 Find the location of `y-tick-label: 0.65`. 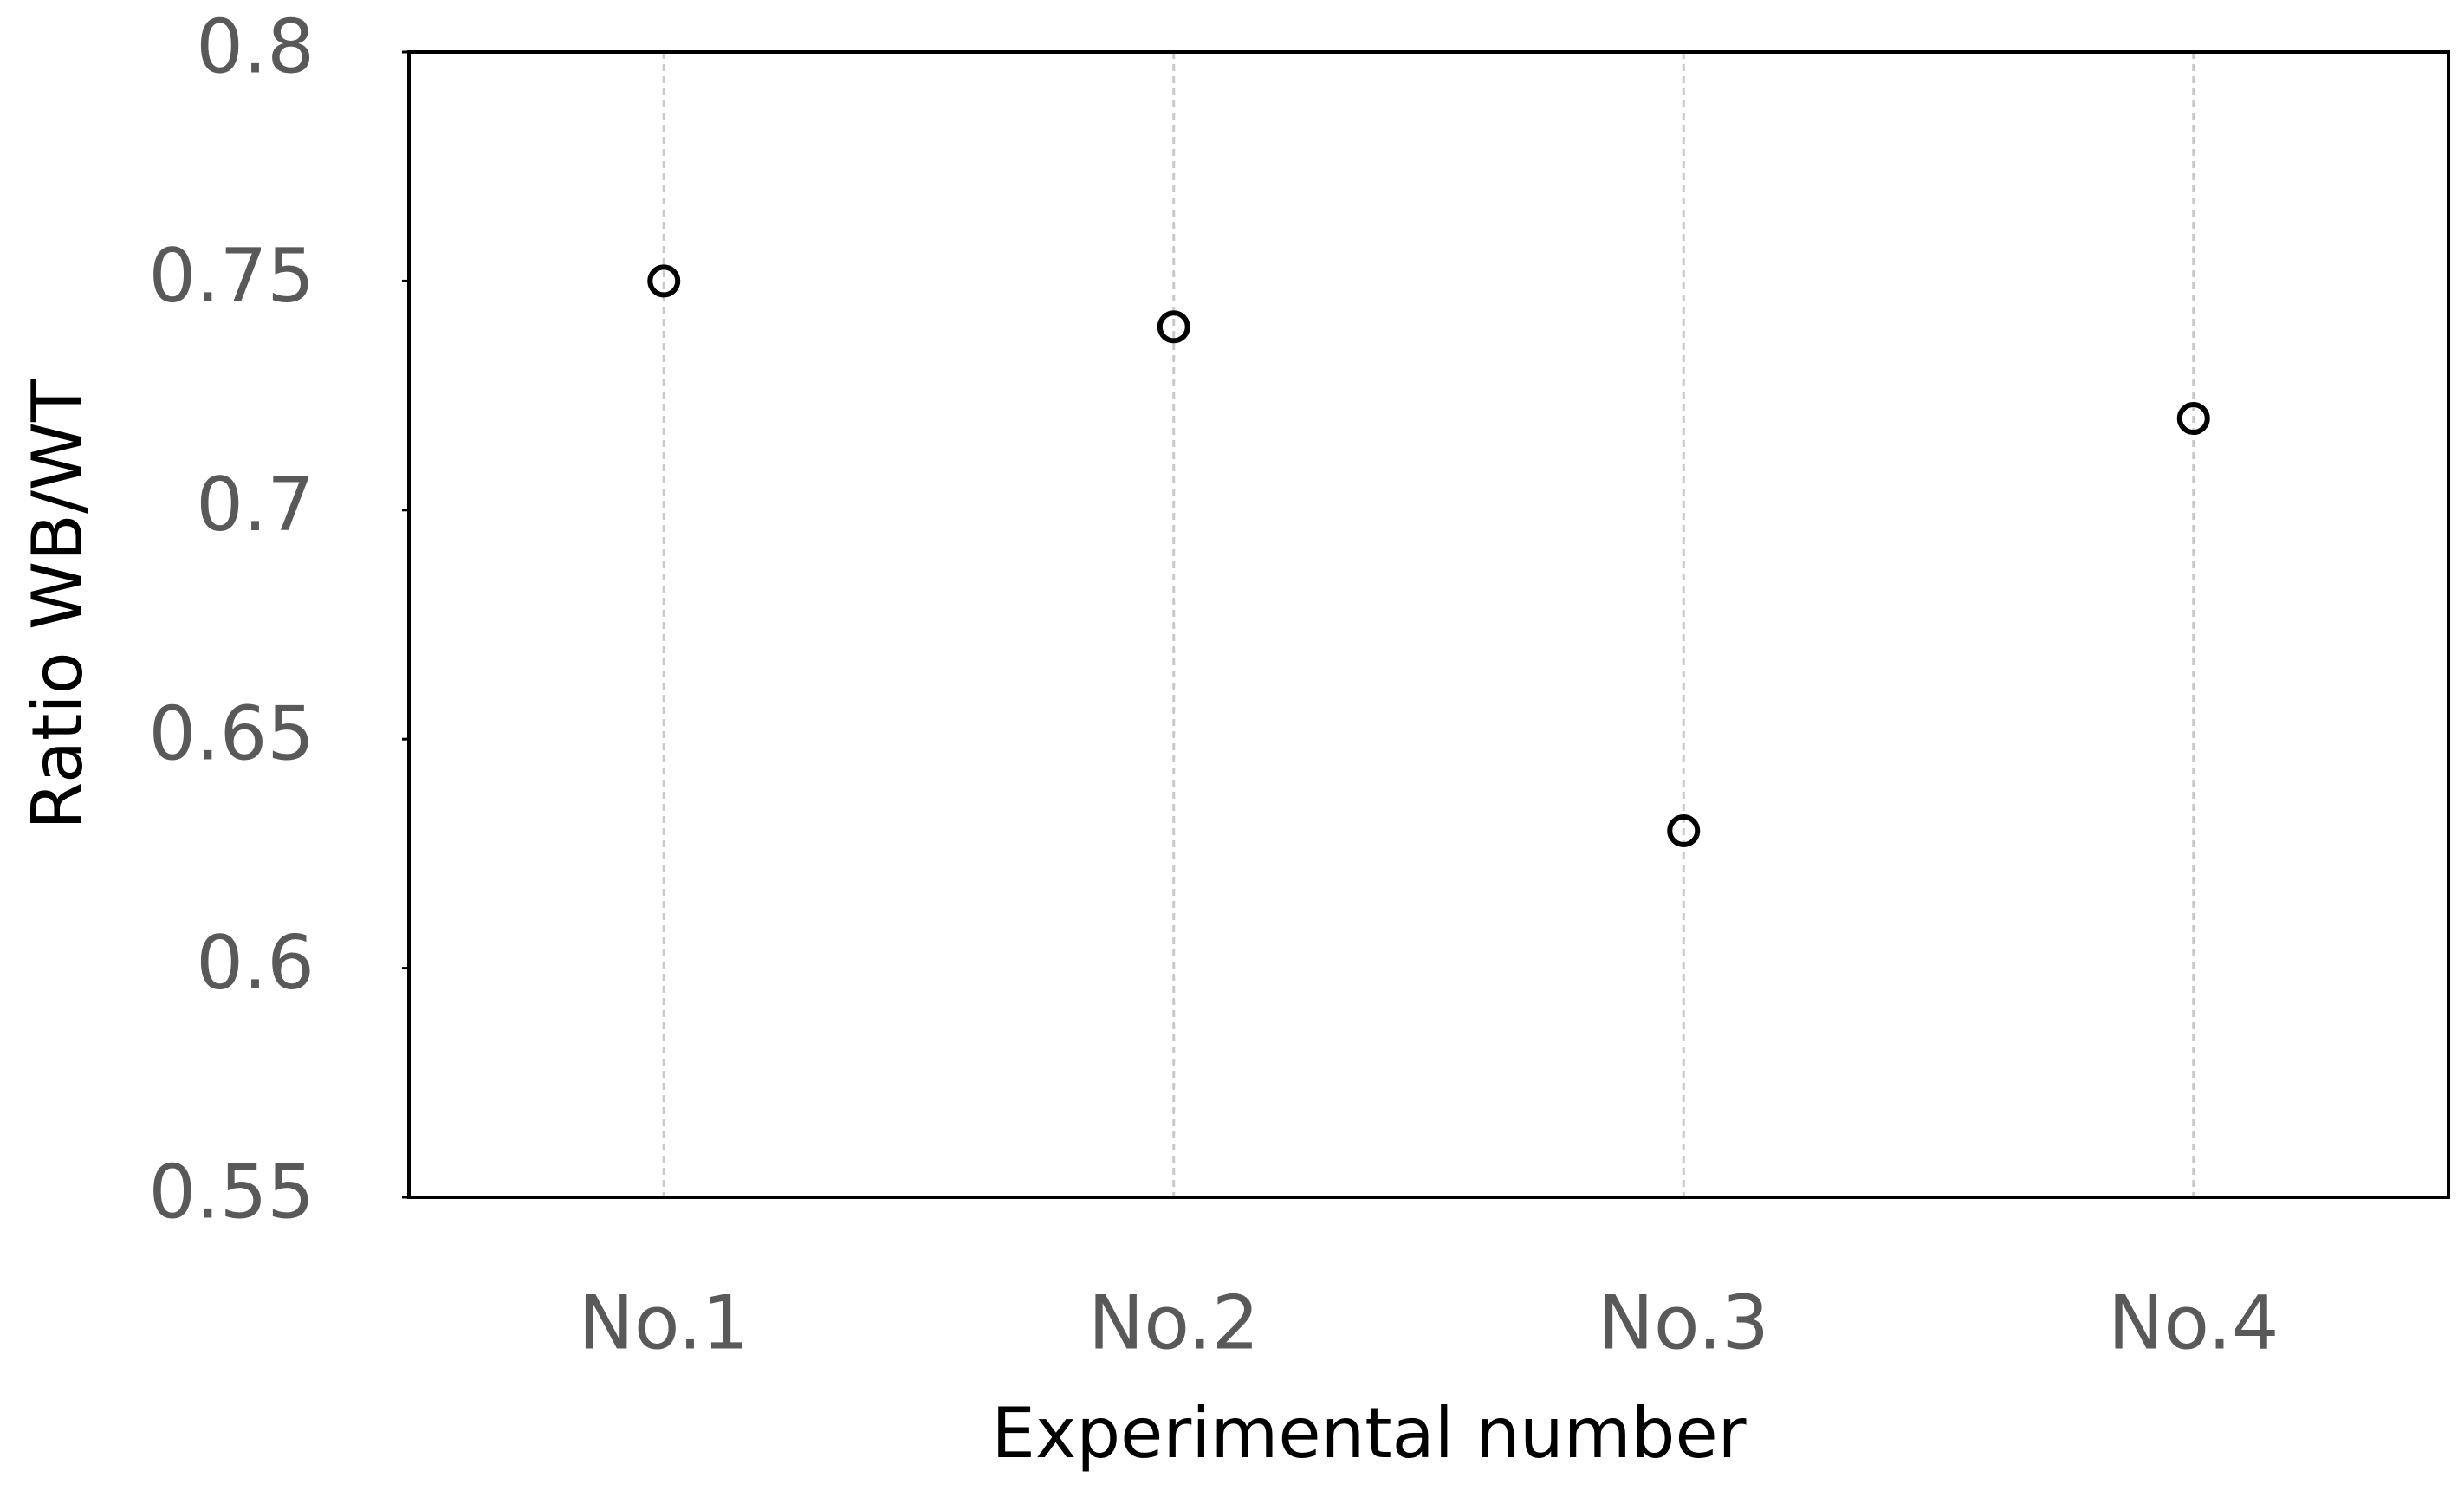

y-tick-label: 0.65 is located at coordinates (232, 734).